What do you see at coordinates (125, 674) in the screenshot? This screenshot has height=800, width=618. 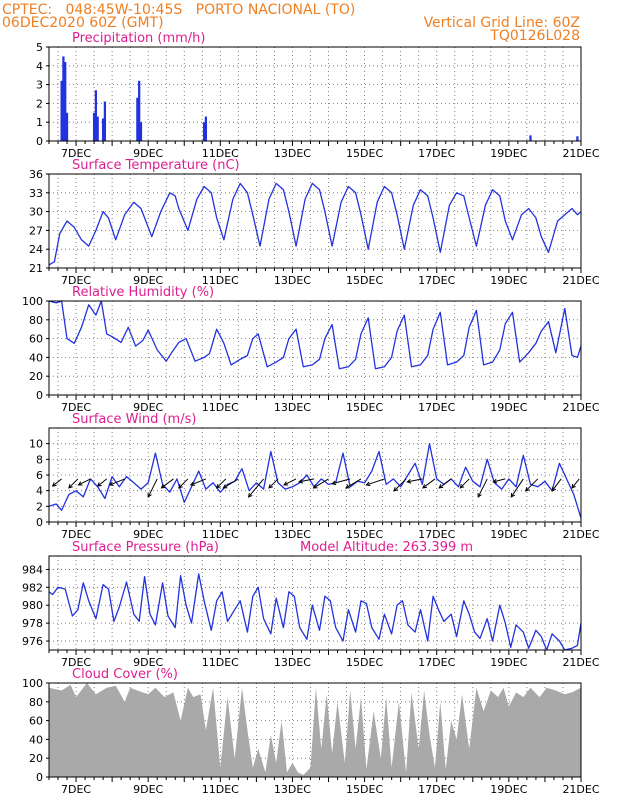 I see `cloud-cover-title: Cloud Cover (%)` at bounding box center [125, 674].